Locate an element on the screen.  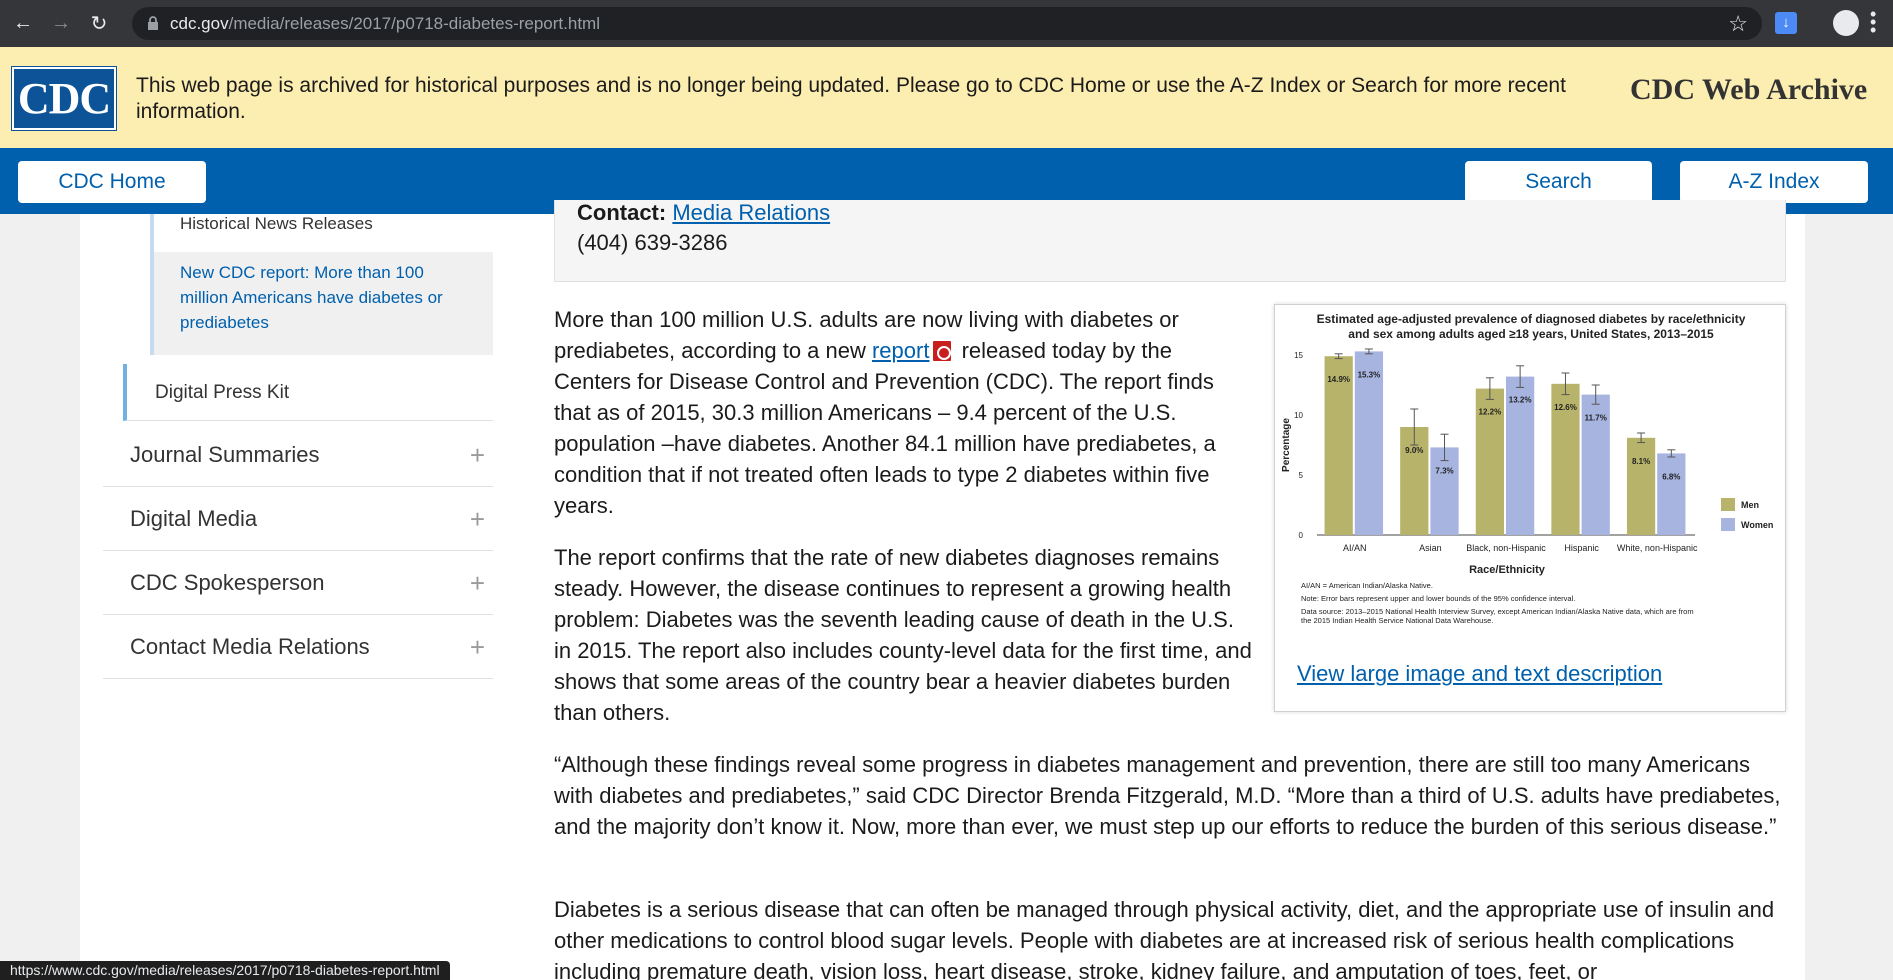
bar-data-label: 14.9% is located at coordinates (1338, 379).